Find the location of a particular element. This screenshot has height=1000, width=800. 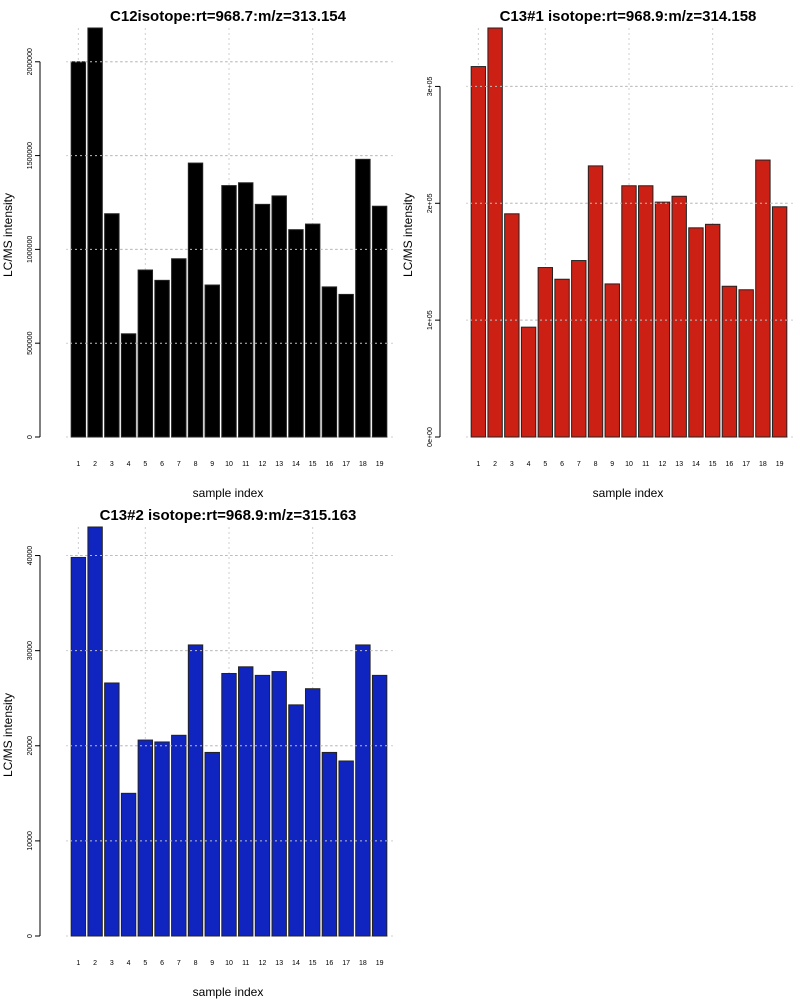

x-tick-label: 2 is located at coordinates (95, 963).